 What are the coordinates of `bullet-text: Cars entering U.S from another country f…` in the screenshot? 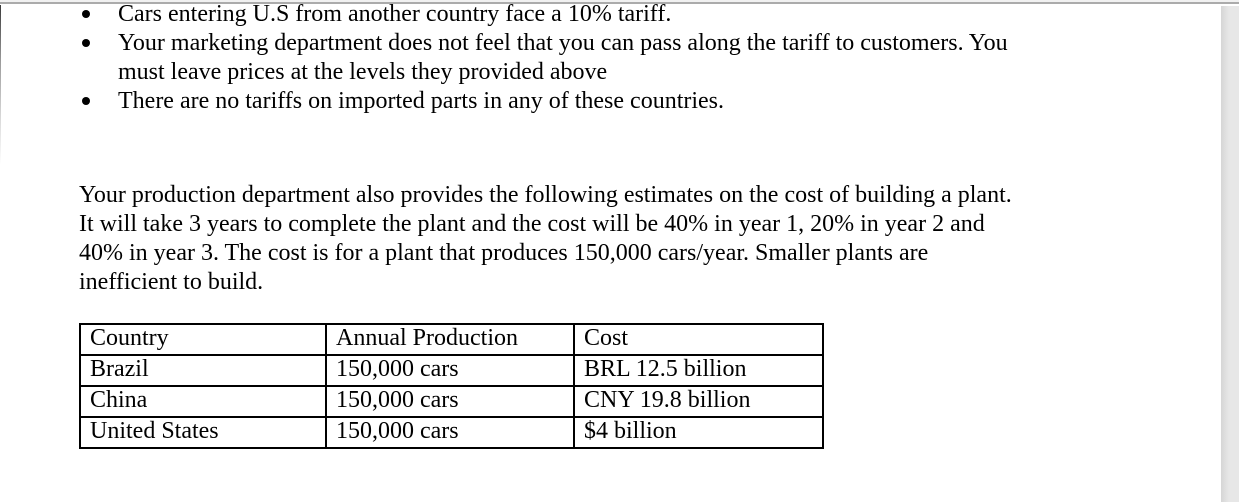 It's located at (395, 14).